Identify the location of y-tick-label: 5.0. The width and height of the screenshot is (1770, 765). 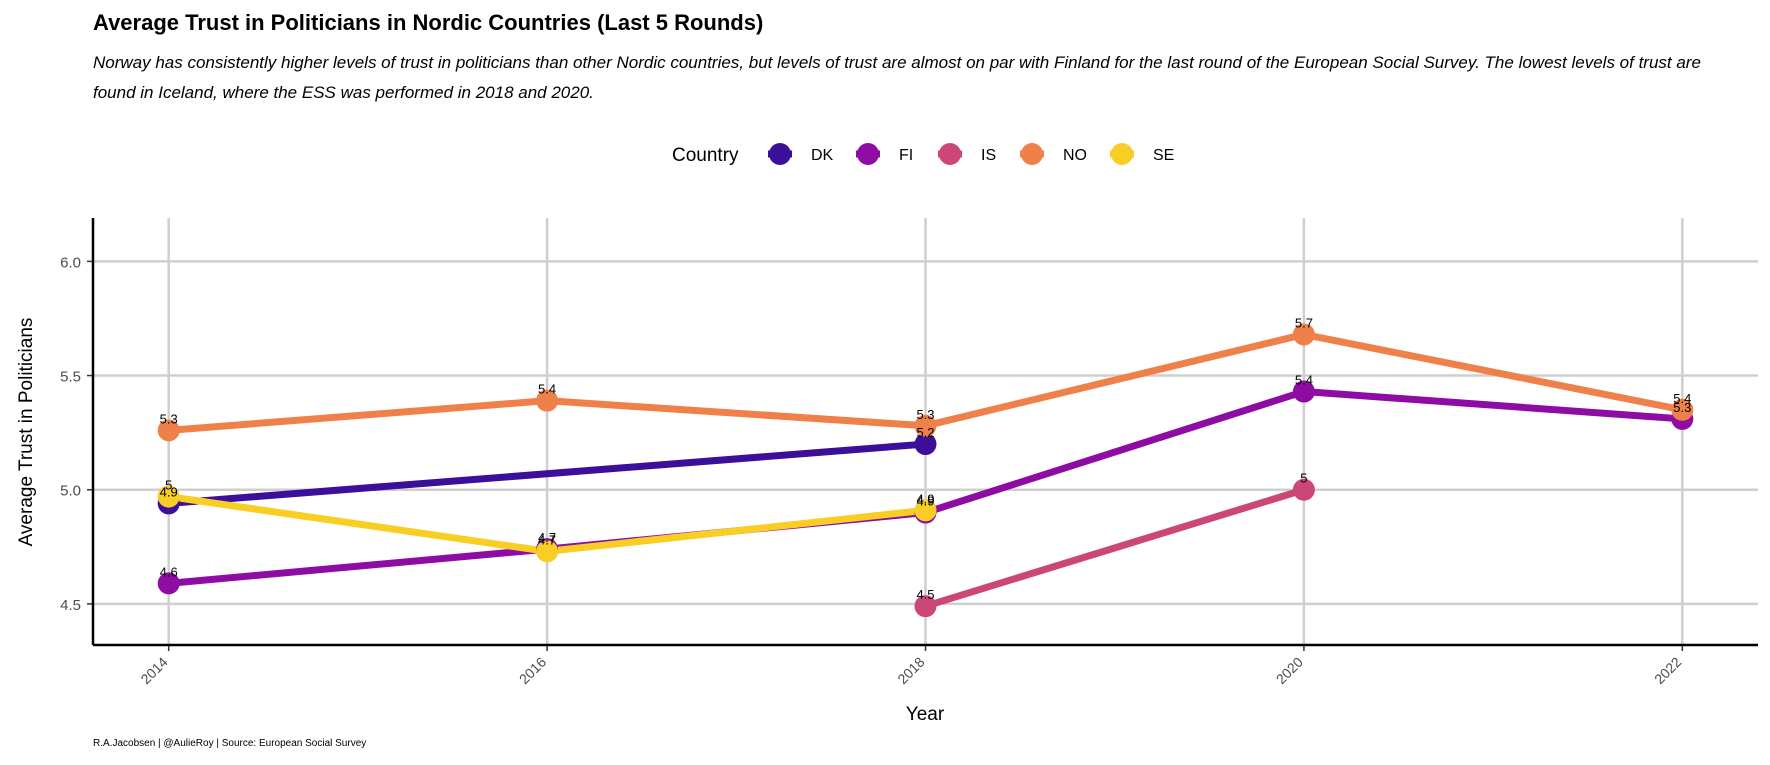
(70, 491).